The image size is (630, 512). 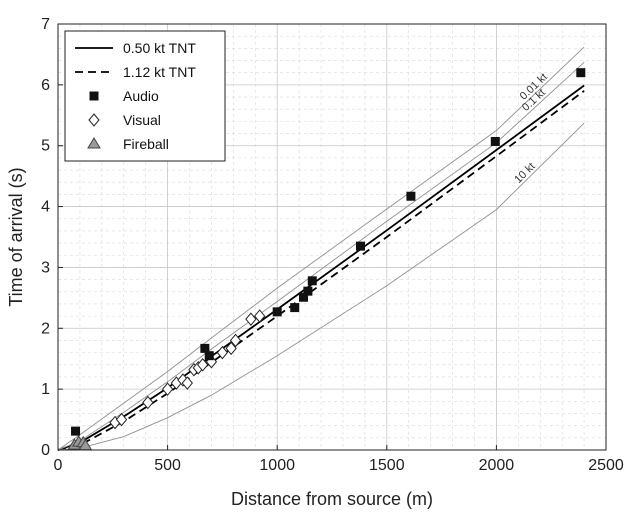 What do you see at coordinates (45, 328) in the screenshot?
I see `y-tick-label: 2` at bounding box center [45, 328].